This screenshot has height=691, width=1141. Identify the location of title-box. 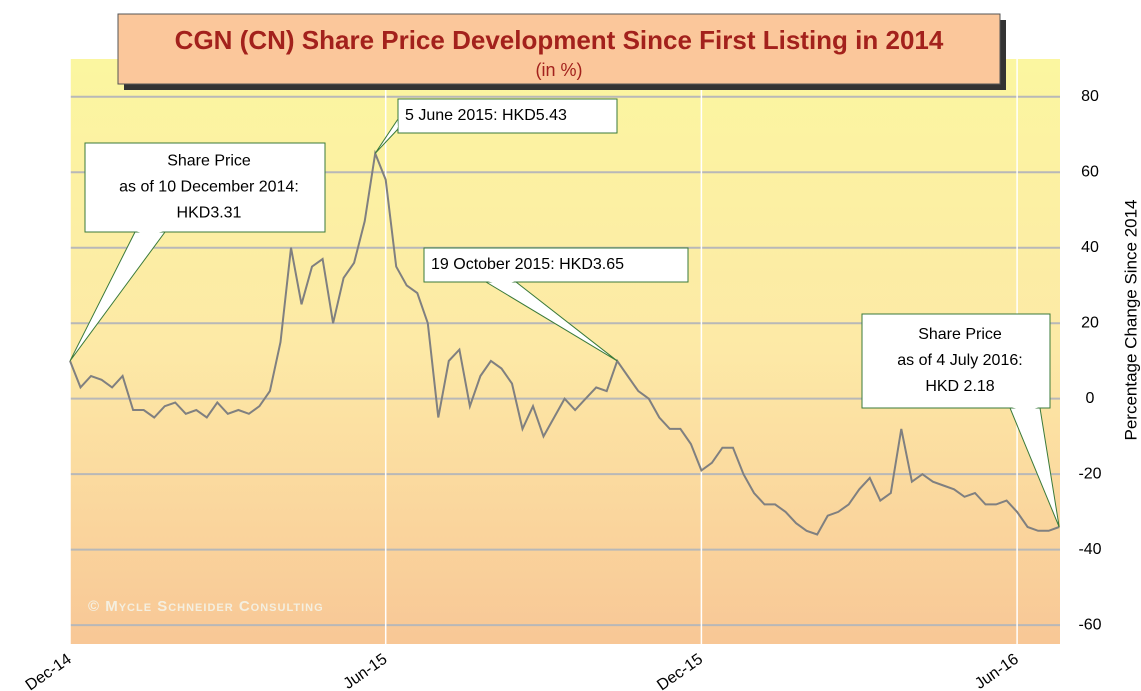
(559, 49).